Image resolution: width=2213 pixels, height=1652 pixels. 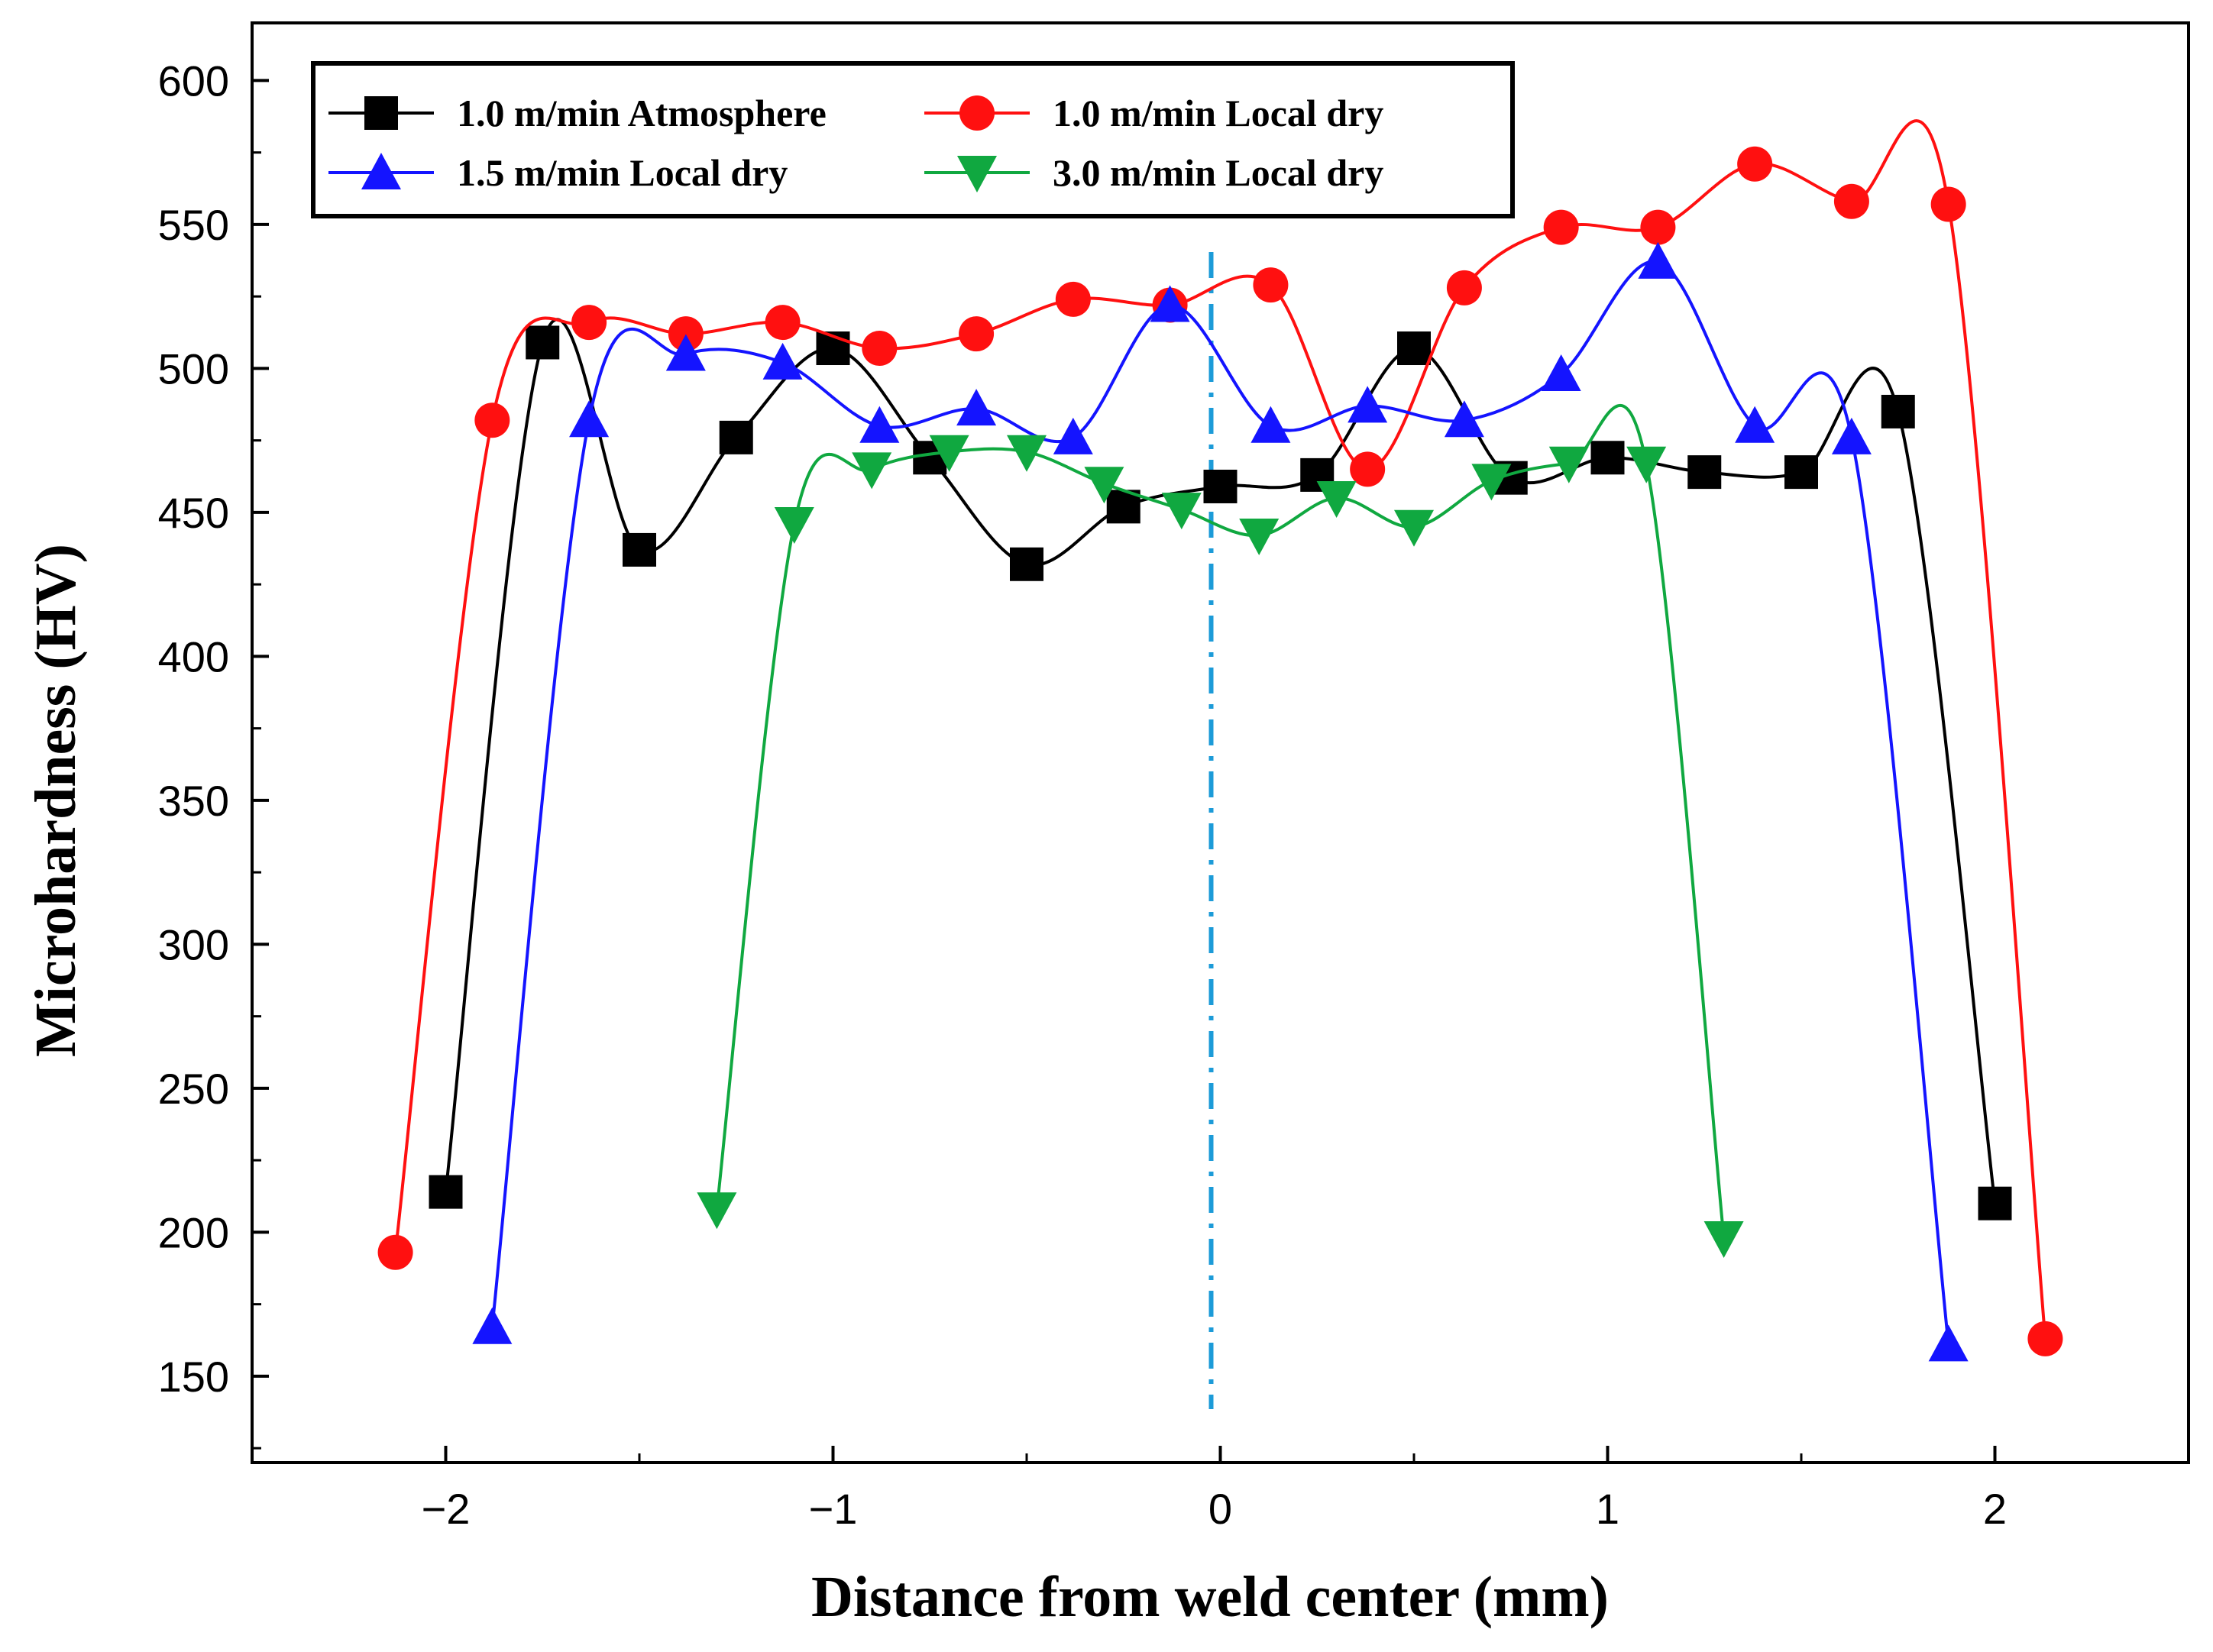 I want to click on y-tick-label: 300, so click(x=193, y=944).